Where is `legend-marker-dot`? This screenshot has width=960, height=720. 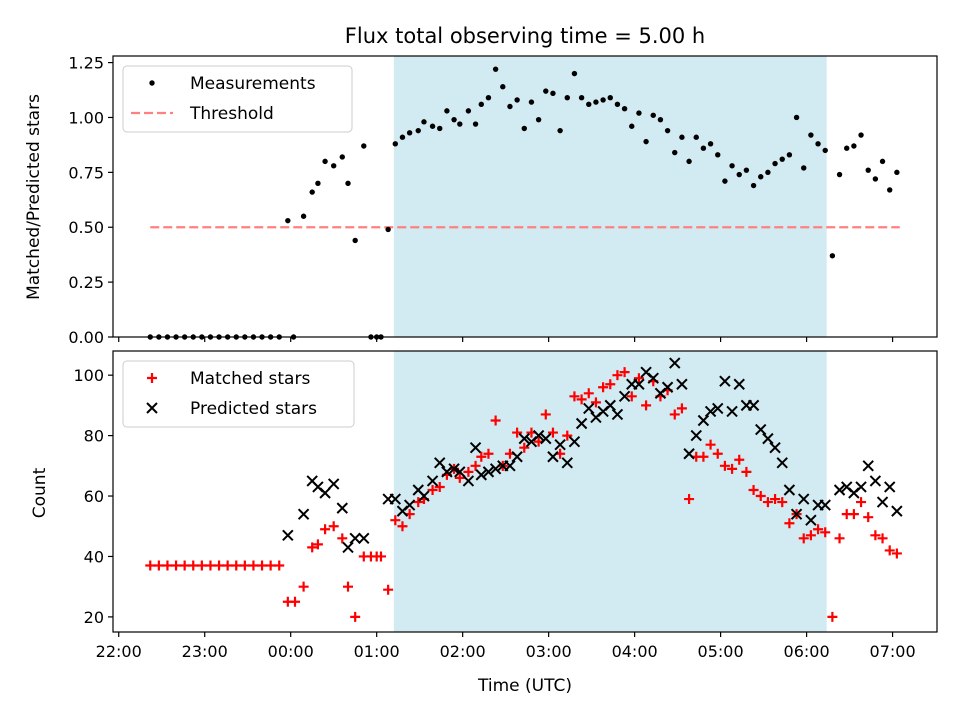 legend-marker-dot is located at coordinates (152, 83).